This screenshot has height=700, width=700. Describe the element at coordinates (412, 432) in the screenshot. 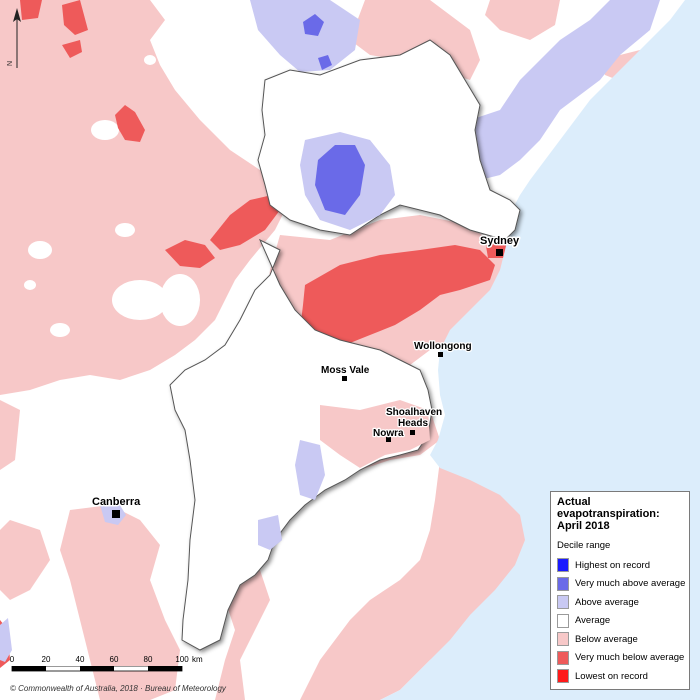

I see `shoalhaven-heads-marker` at that location.